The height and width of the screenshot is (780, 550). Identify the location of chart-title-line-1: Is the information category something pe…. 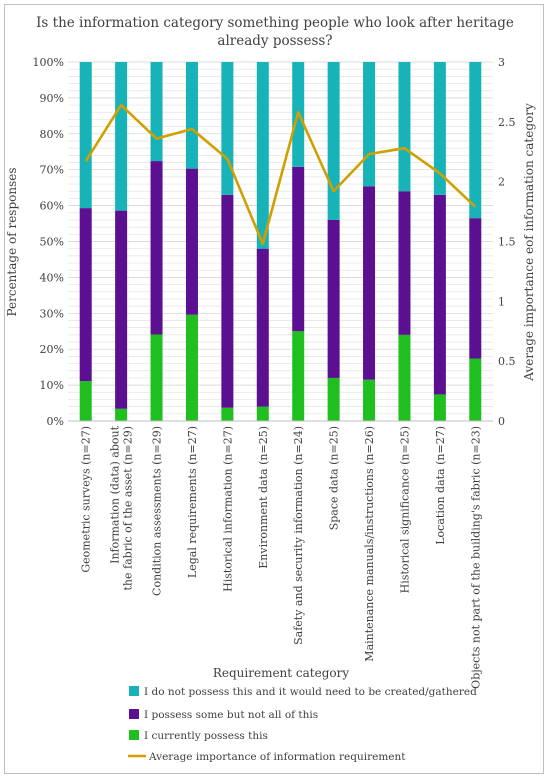
(275, 23).